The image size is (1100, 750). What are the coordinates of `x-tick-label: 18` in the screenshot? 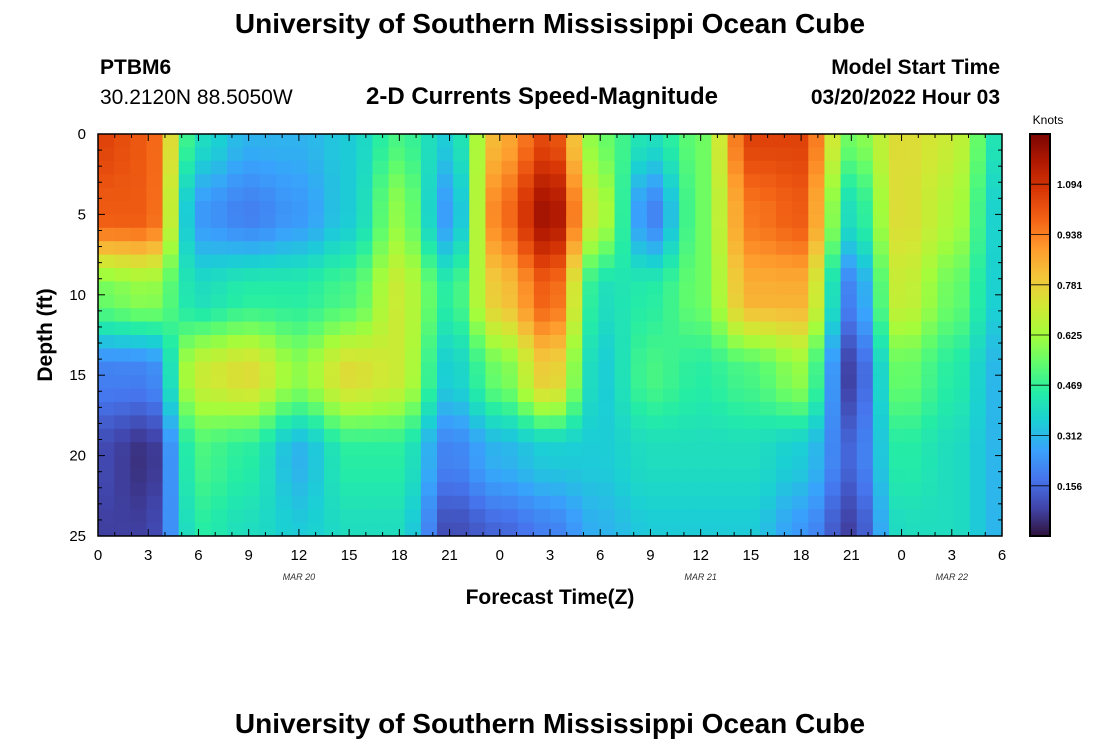 It's located at (801, 555).